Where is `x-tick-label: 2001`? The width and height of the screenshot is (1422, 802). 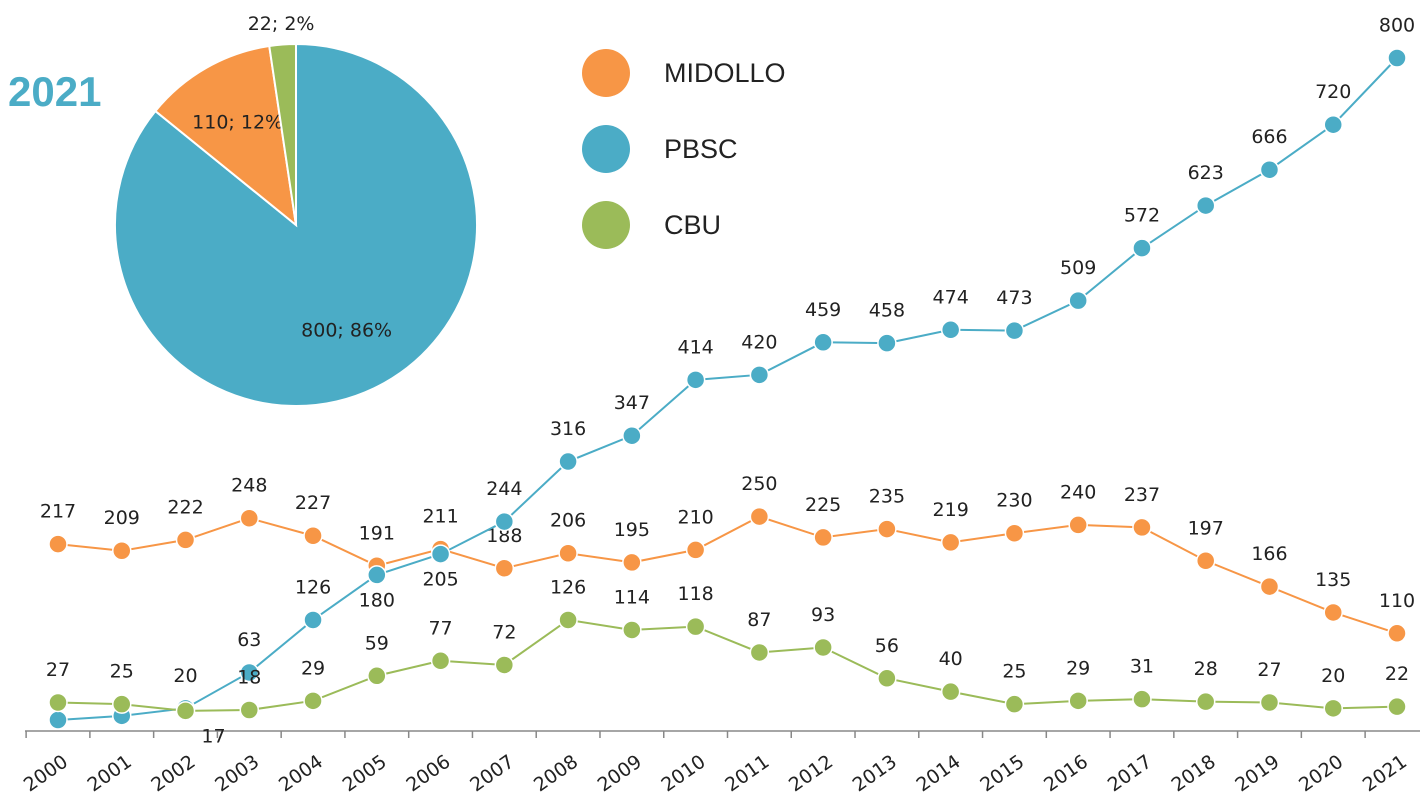 x-tick-label: 2001 is located at coordinates (110, 774).